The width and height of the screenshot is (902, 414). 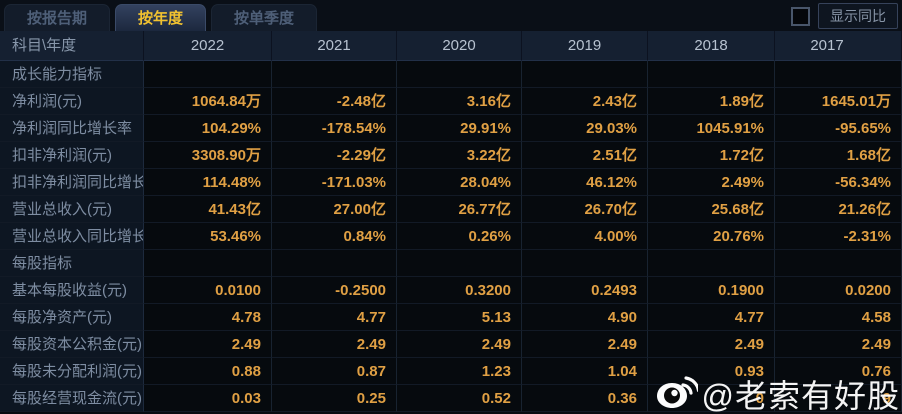 I want to click on table-cell: 0.03, so click(x=208, y=398).